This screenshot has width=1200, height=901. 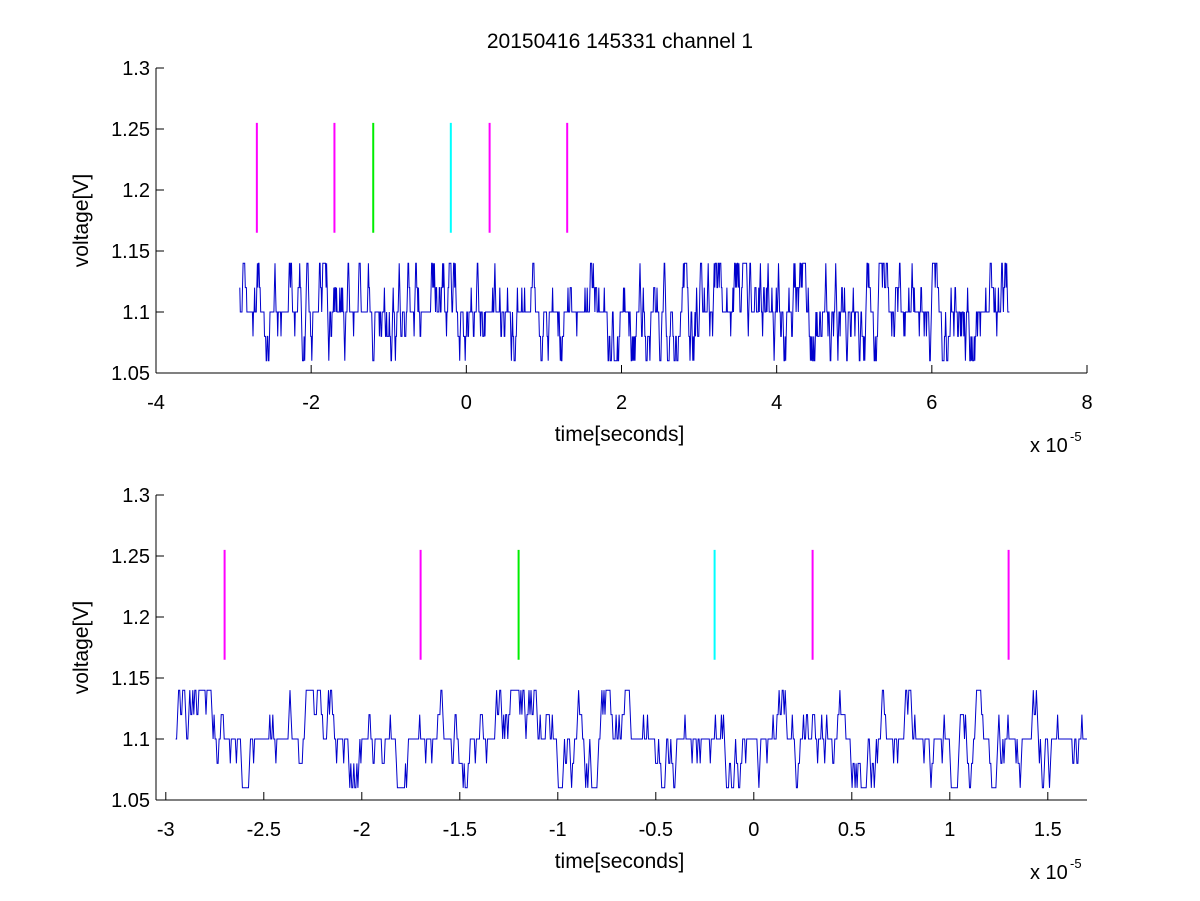 What do you see at coordinates (156, 403) in the screenshot?
I see `x-tick-label: -4` at bounding box center [156, 403].